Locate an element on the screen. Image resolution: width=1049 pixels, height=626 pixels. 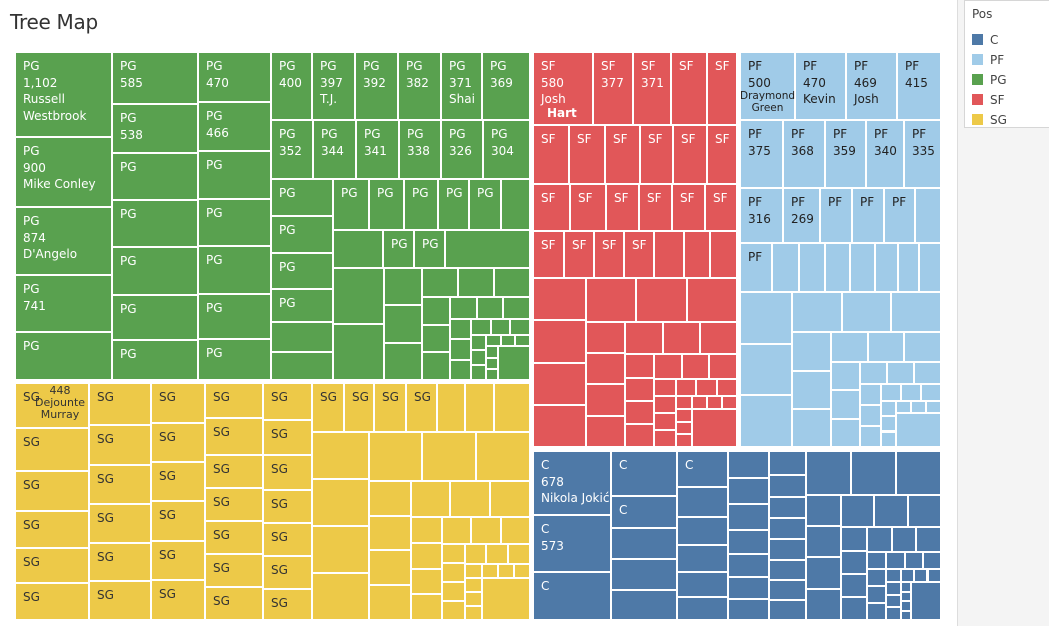
treemap-cell-pg: PG 397 T.J. is located at coordinates (333, 86).